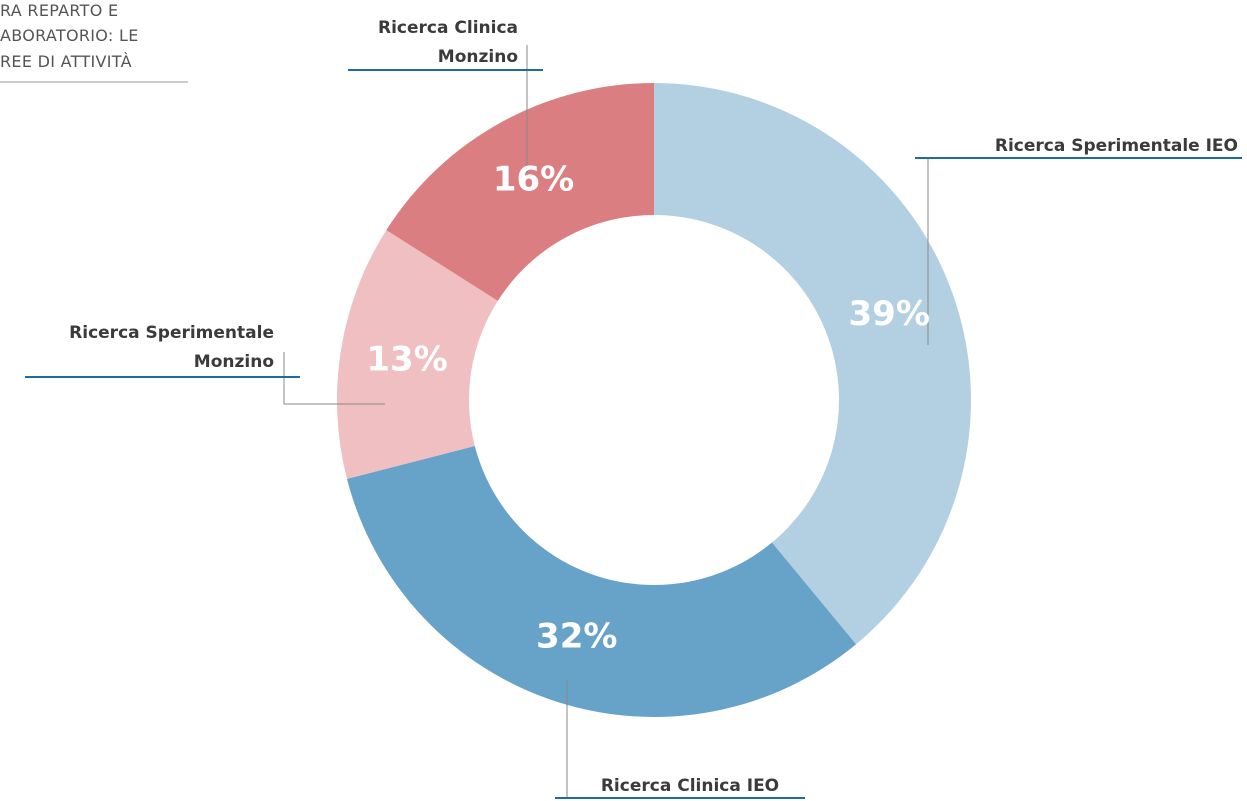 This screenshot has width=1247, height=801. I want to click on value-label: 13%, so click(406, 359).